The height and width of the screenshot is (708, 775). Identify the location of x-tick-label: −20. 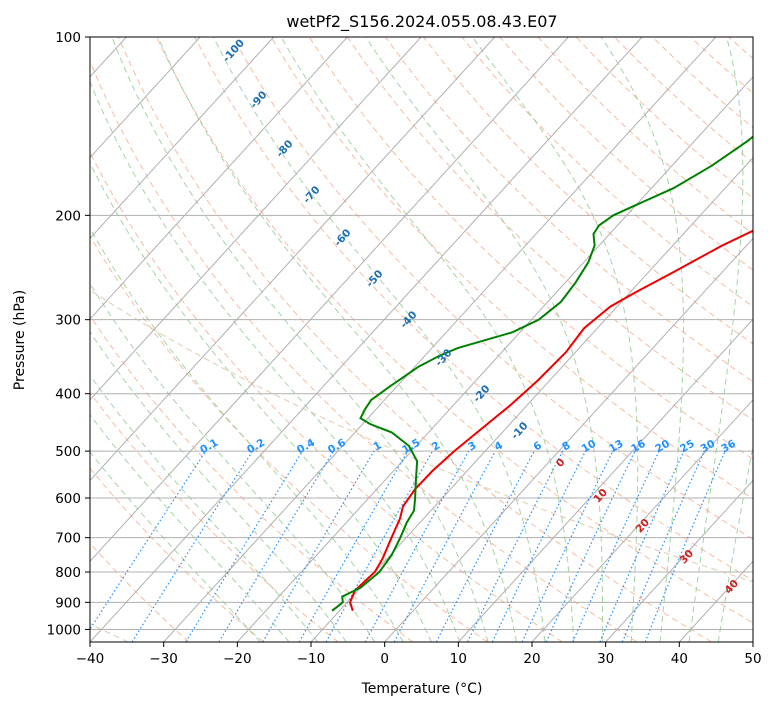
(237, 659).